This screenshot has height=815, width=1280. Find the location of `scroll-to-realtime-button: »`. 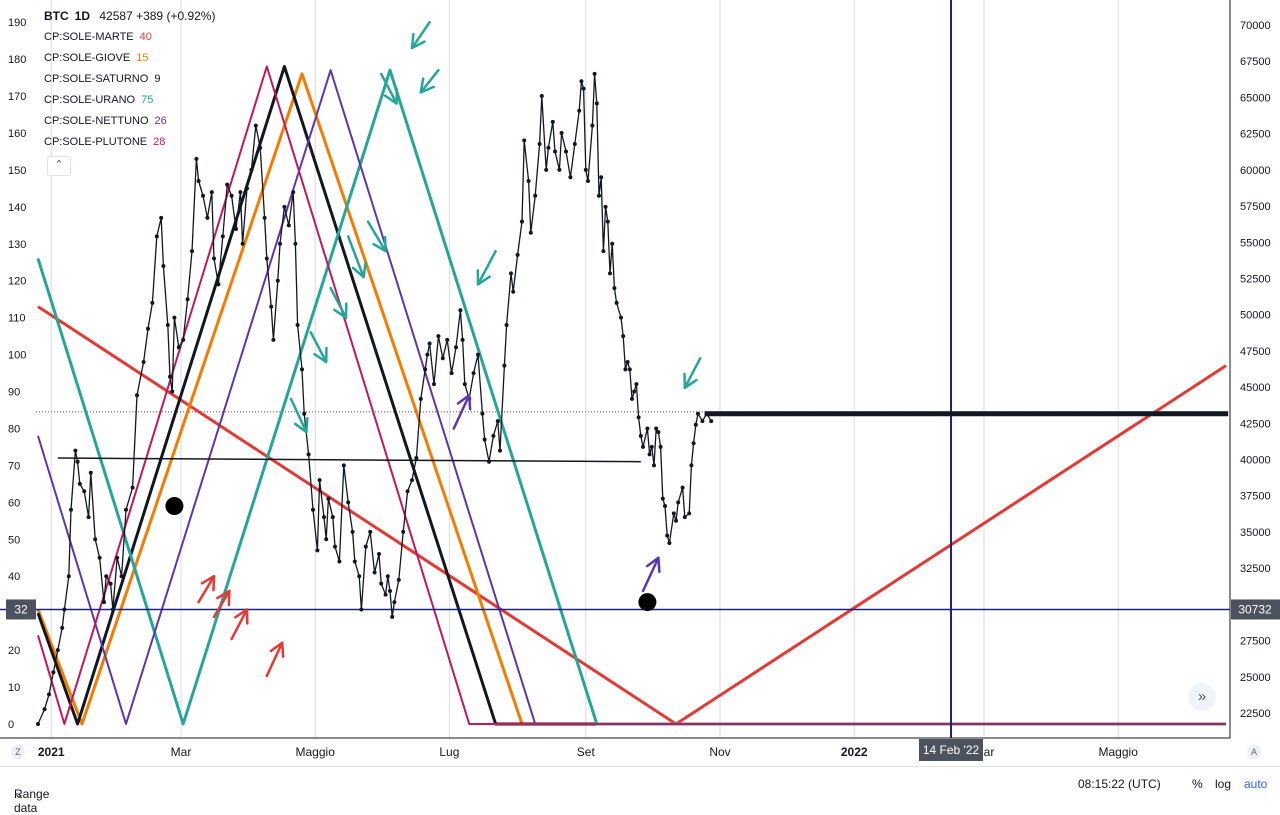

scroll-to-realtime-button: » is located at coordinates (1202, 697).